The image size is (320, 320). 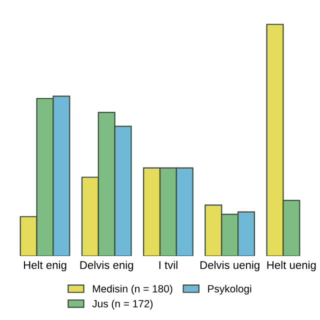 I want to click on legend-label: Psykologi, so click(x=230, y=289).